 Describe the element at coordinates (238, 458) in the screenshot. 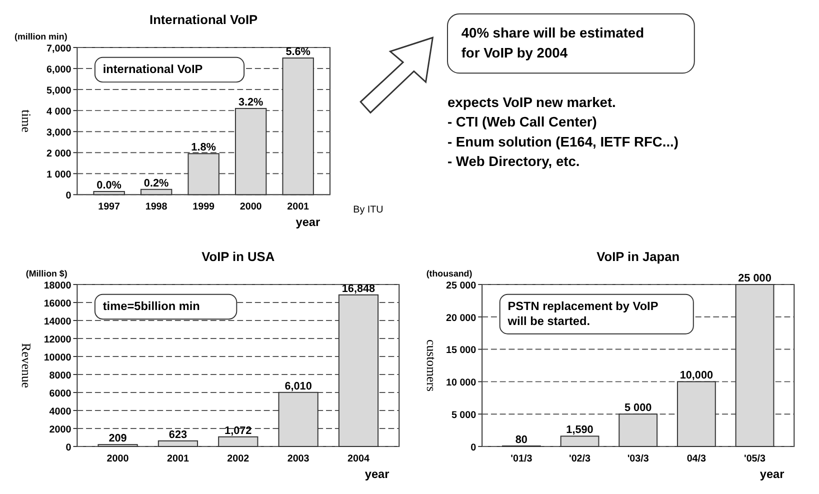

I see `x-tick-label: 2002` at that location.